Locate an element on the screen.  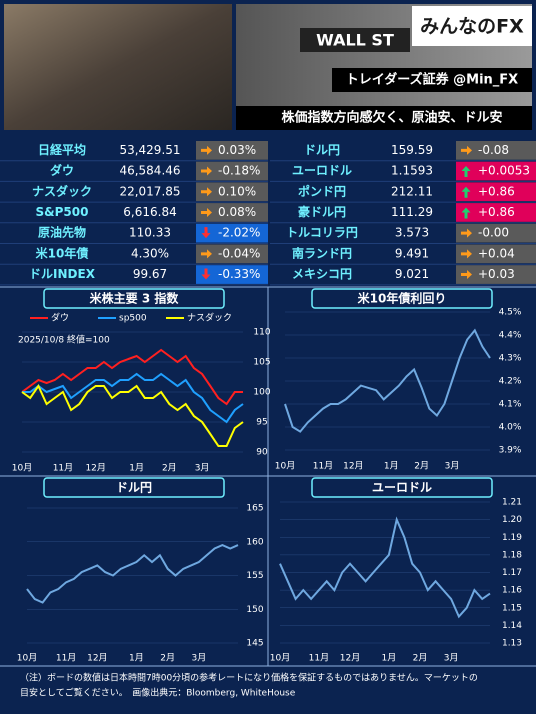
row-change: 0.10% is located at coordinates (237, 191).